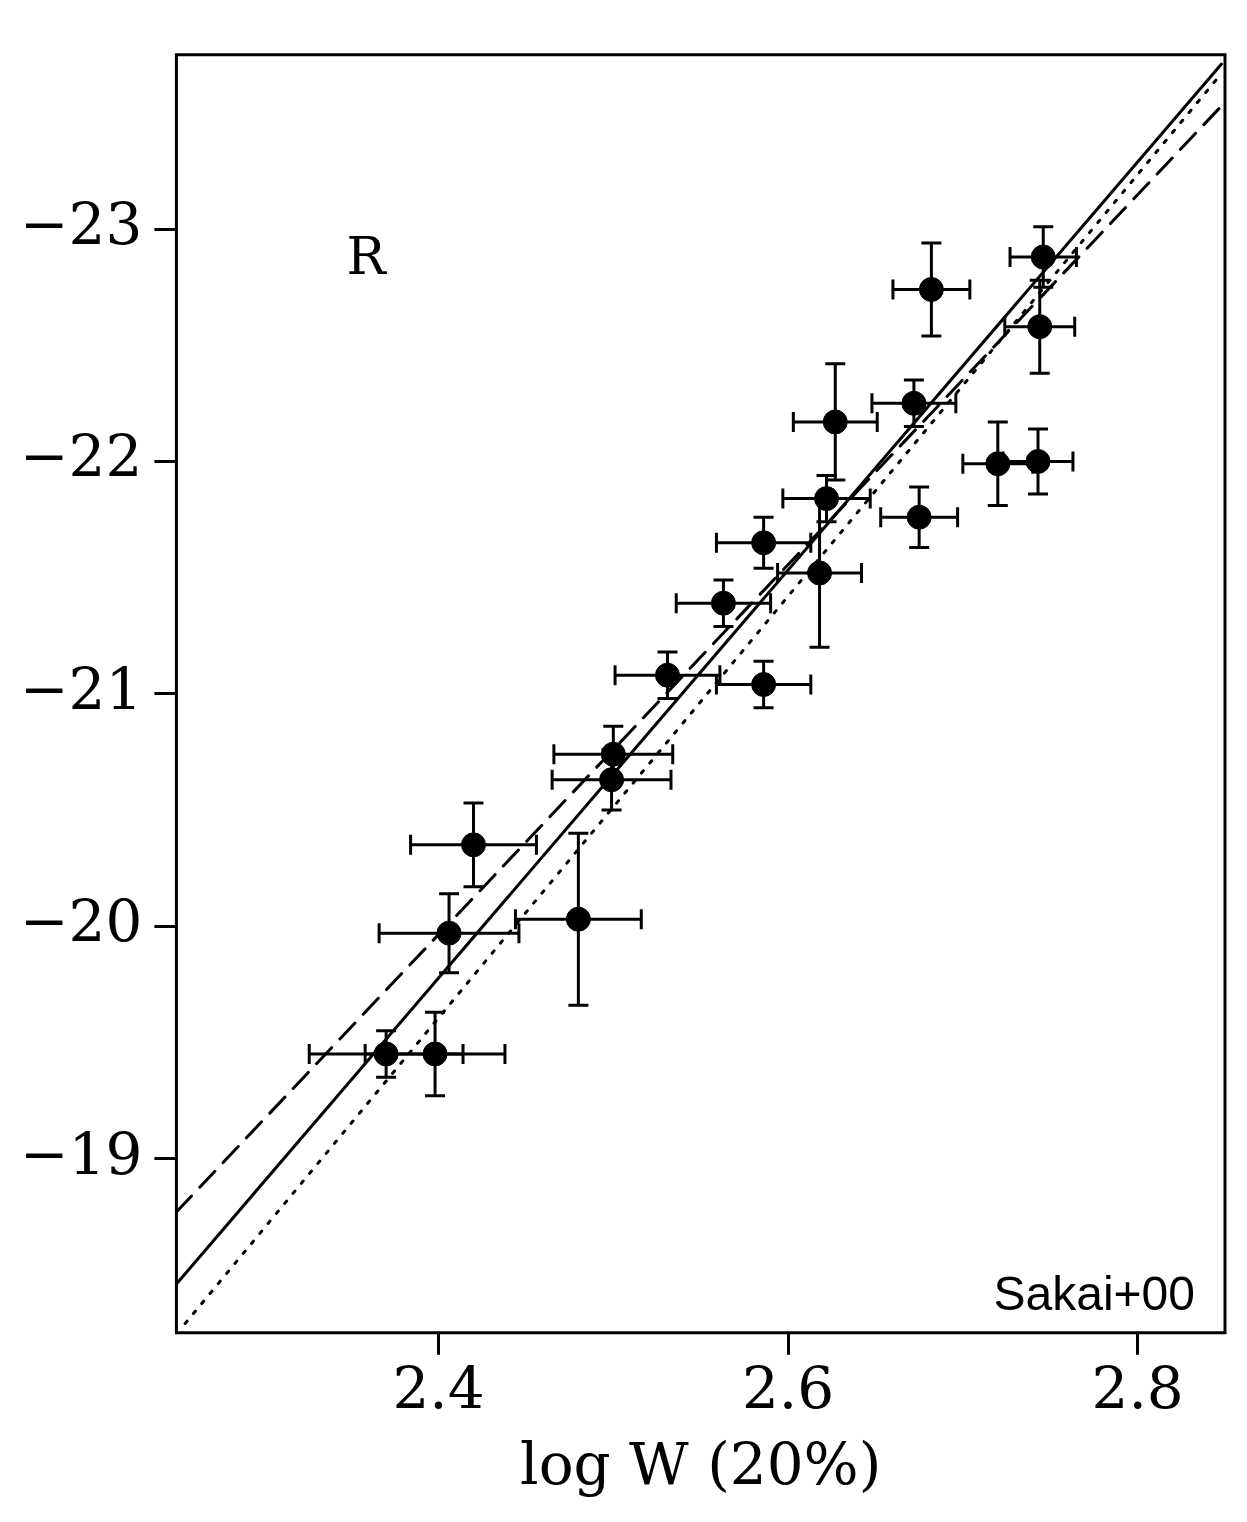  What do you see at coordinates (701, 1464) in the screenshot?
I see `x-axis-title: log W (20%)` at bounding box center [701, 1464].